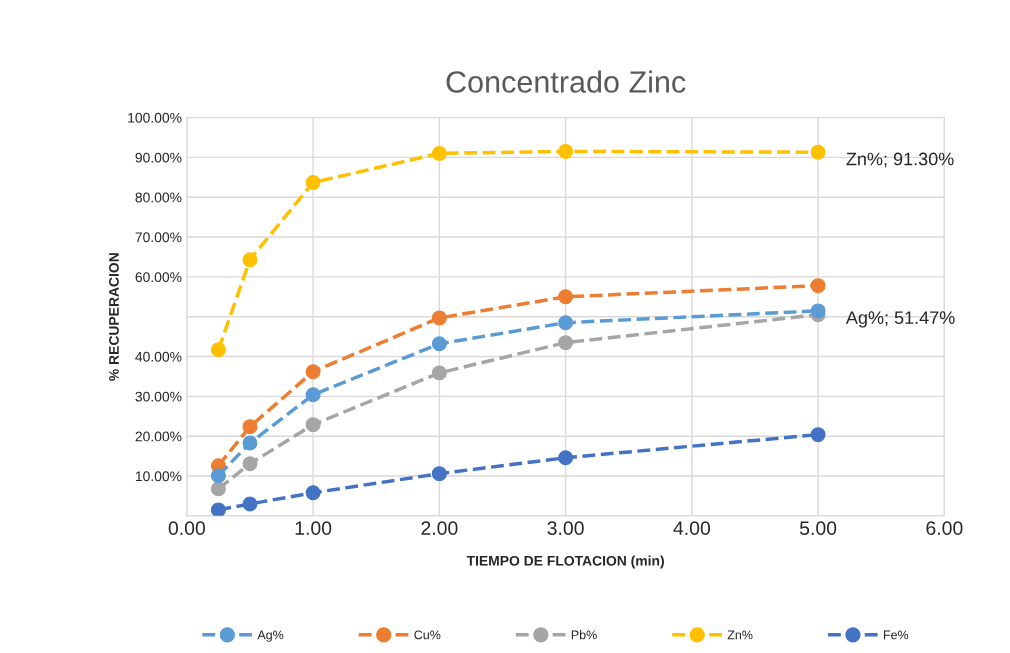  What do you see at coordinates (158, 157) in the screenshot?
I see `y-tick-label: 90.00%` at bounding box center [158, 157].